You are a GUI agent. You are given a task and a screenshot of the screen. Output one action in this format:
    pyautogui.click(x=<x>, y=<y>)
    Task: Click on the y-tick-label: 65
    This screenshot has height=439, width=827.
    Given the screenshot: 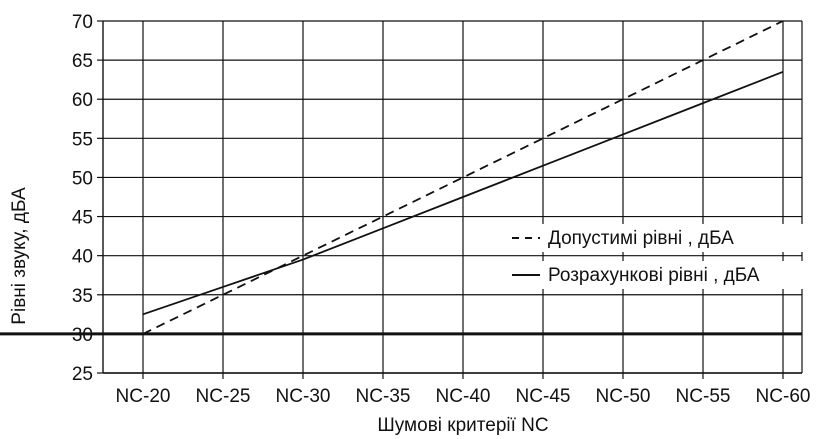 What is the action you would take?
    pyautogui.click(x=82, y=61)
    